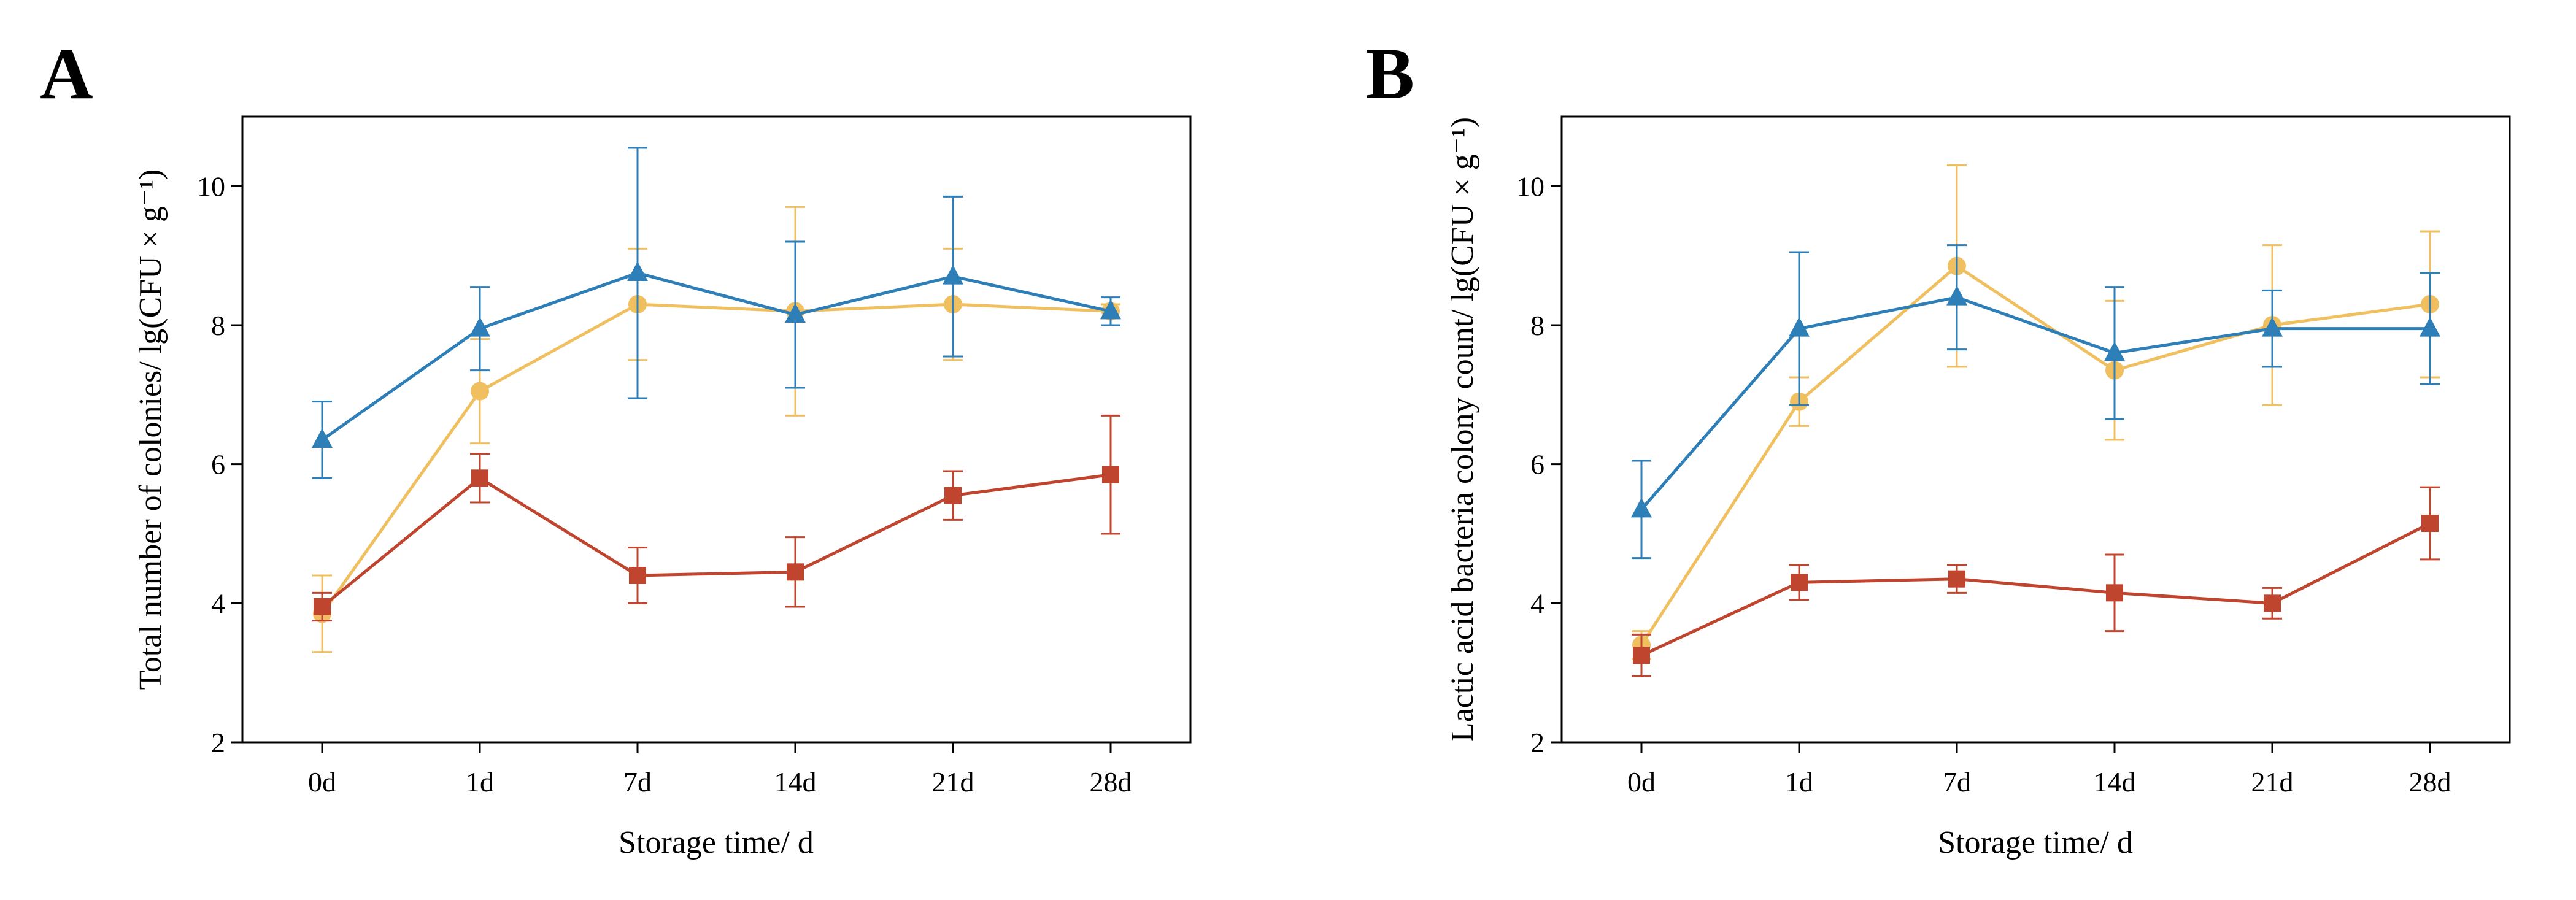  I want to click on series-blue-triangle-b, so click(2035, 402).